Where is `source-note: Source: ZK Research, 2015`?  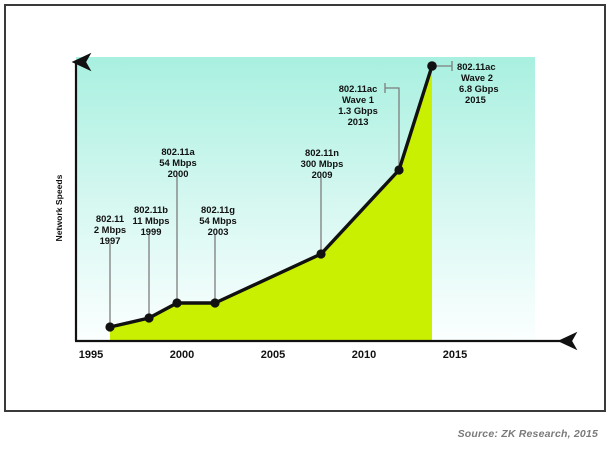
source-note: Source: ZK Research, 2015 is located at coordinates (527, 434).